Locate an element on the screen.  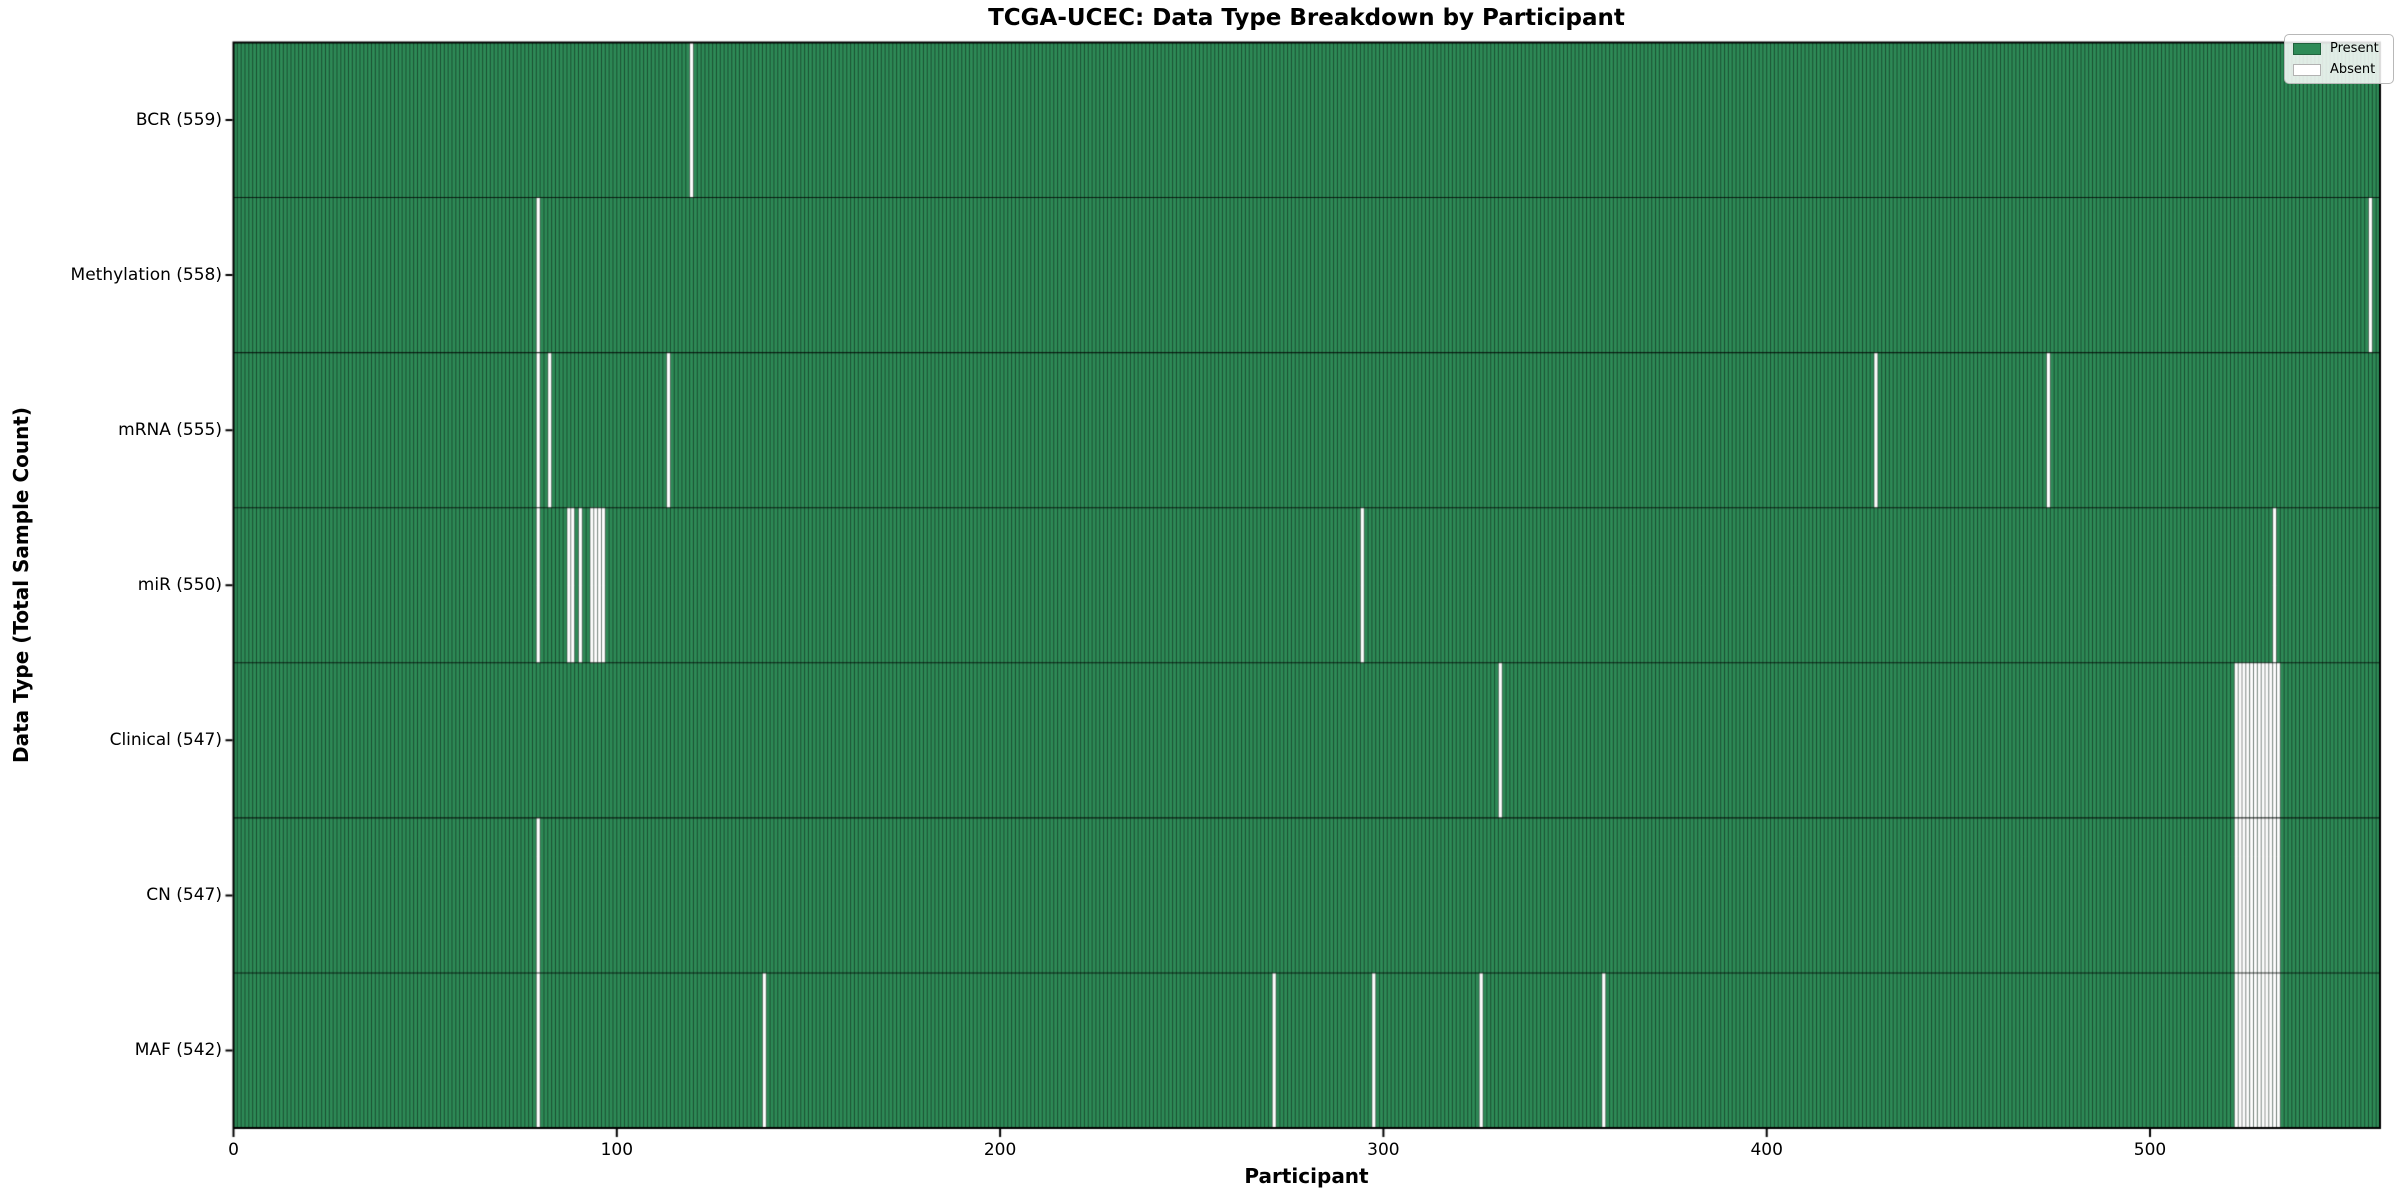
legend-label-absent: Absent is located at coordinates (2353, 69).